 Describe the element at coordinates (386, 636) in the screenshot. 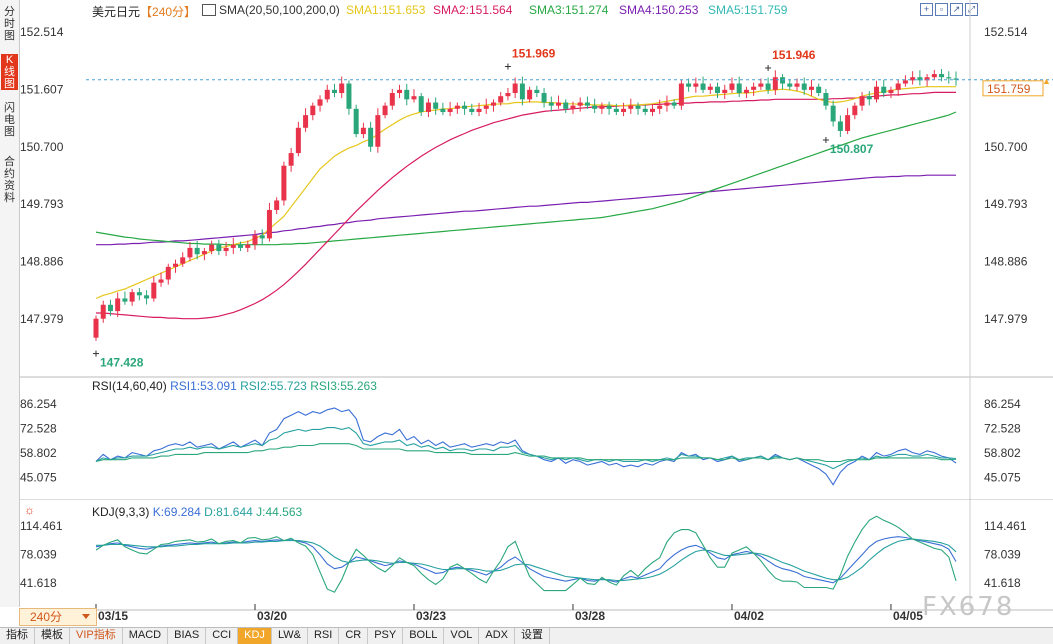

I see `toolbar-item-10: PSY` at that location.